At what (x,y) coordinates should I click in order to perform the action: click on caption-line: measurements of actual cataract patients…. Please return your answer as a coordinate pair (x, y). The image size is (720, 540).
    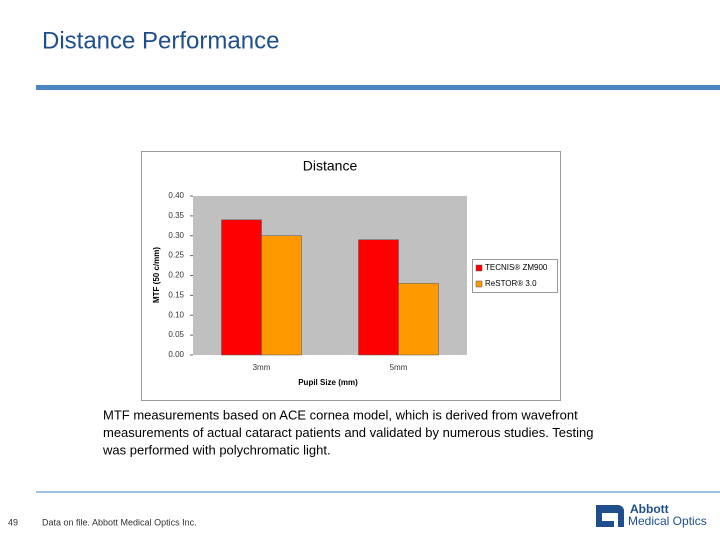
    Looking at the image, I should click on (348, 432).